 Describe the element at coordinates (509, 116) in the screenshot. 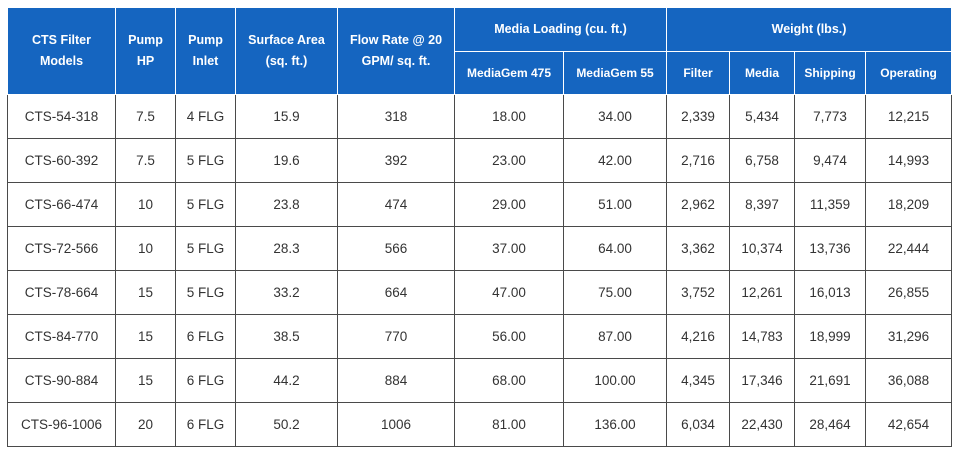

I see `cell-mediagem-475: 18.00` at that location.